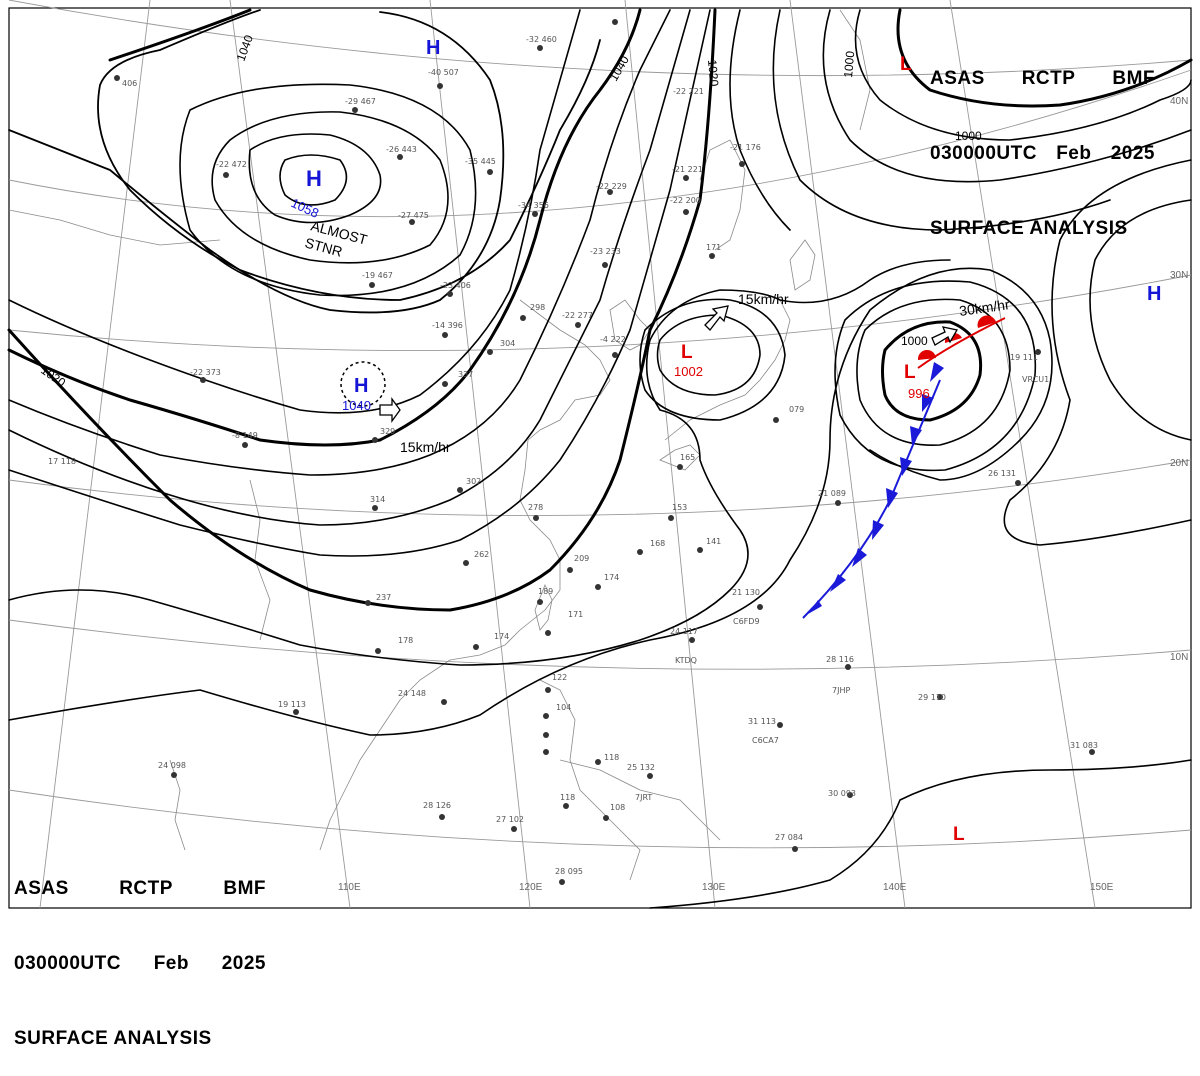 The height and width of the screenshot is (1076, 1200). I want to click on station-s15: 329, so click(387, 431).